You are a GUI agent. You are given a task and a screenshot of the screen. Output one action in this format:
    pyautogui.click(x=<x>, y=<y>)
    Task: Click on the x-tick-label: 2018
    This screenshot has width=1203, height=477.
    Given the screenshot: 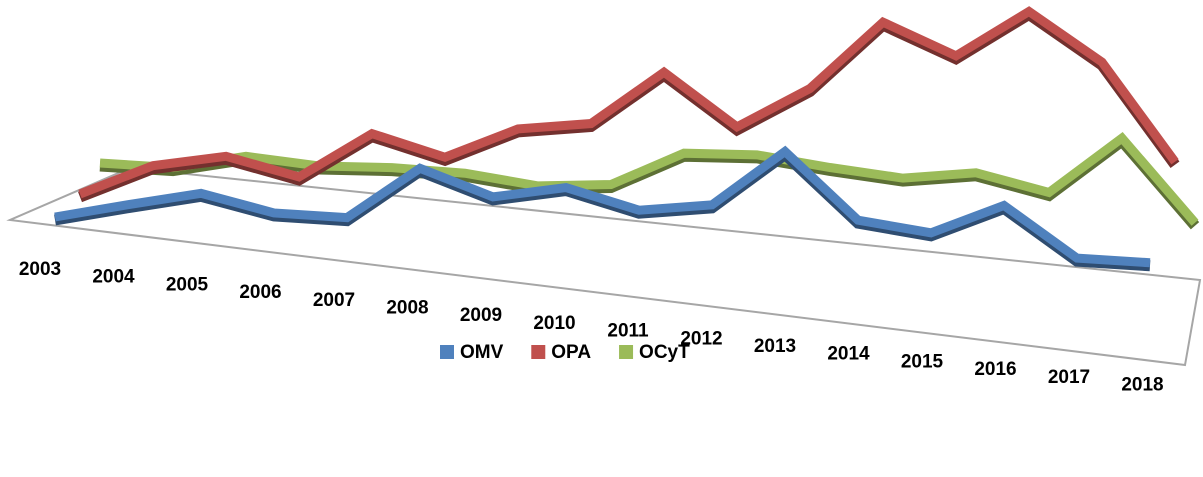 What is the action you would take?
    pyautogui.click(x=1142, y=385)
    